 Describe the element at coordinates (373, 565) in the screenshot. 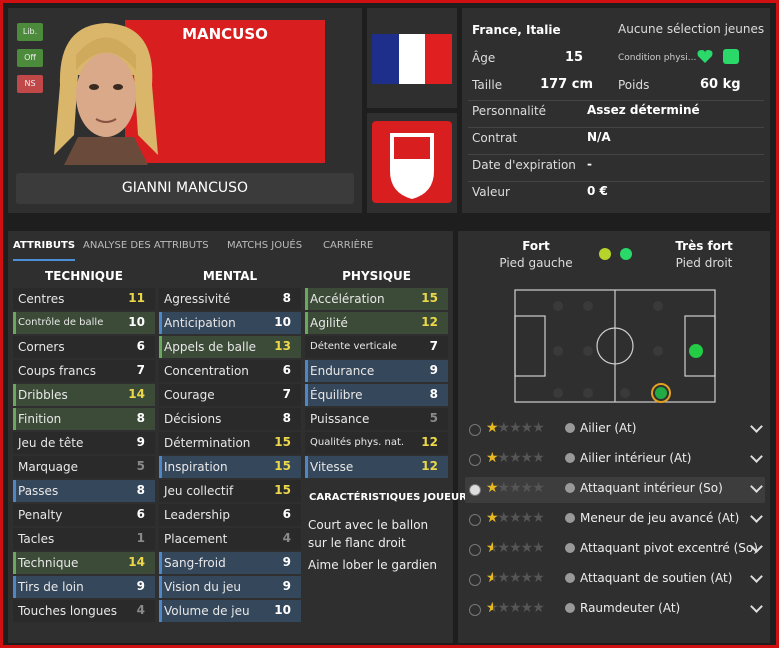

I see `trait: Aime lober le gardien` at that location.